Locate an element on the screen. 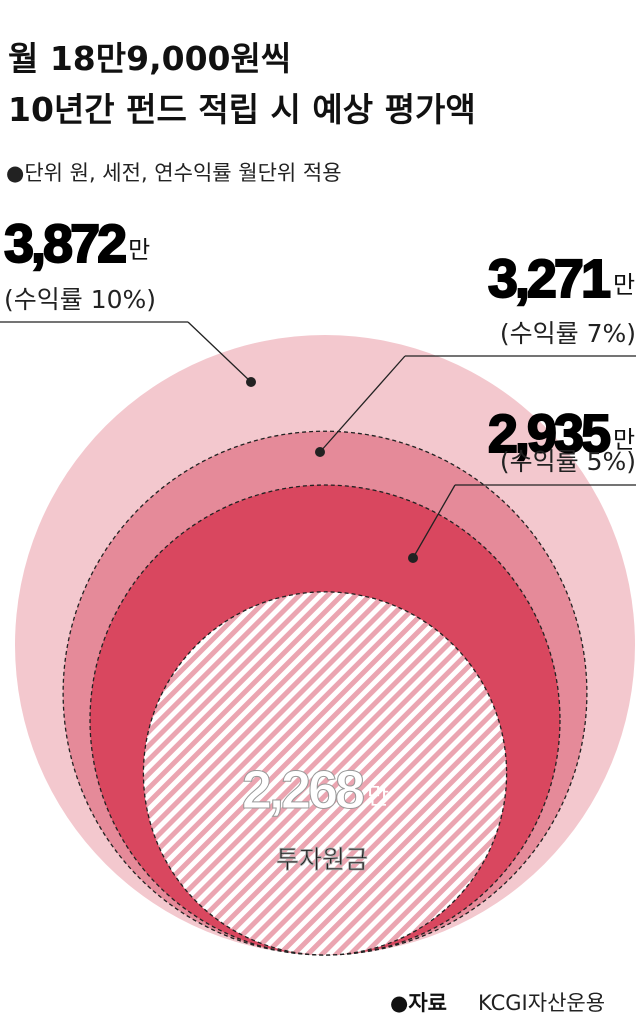 The width and height of the screenshot is (640, 1035). category-label: (수익률 7%) is located at coordinates (568, 333).